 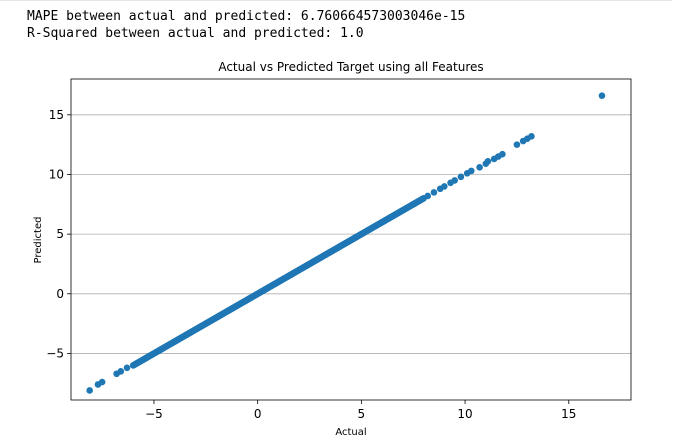 What do you see at coordinates (258, 414) in the screenshot?
I see `x-tick-label: 0` at bounding box center [258, 414].